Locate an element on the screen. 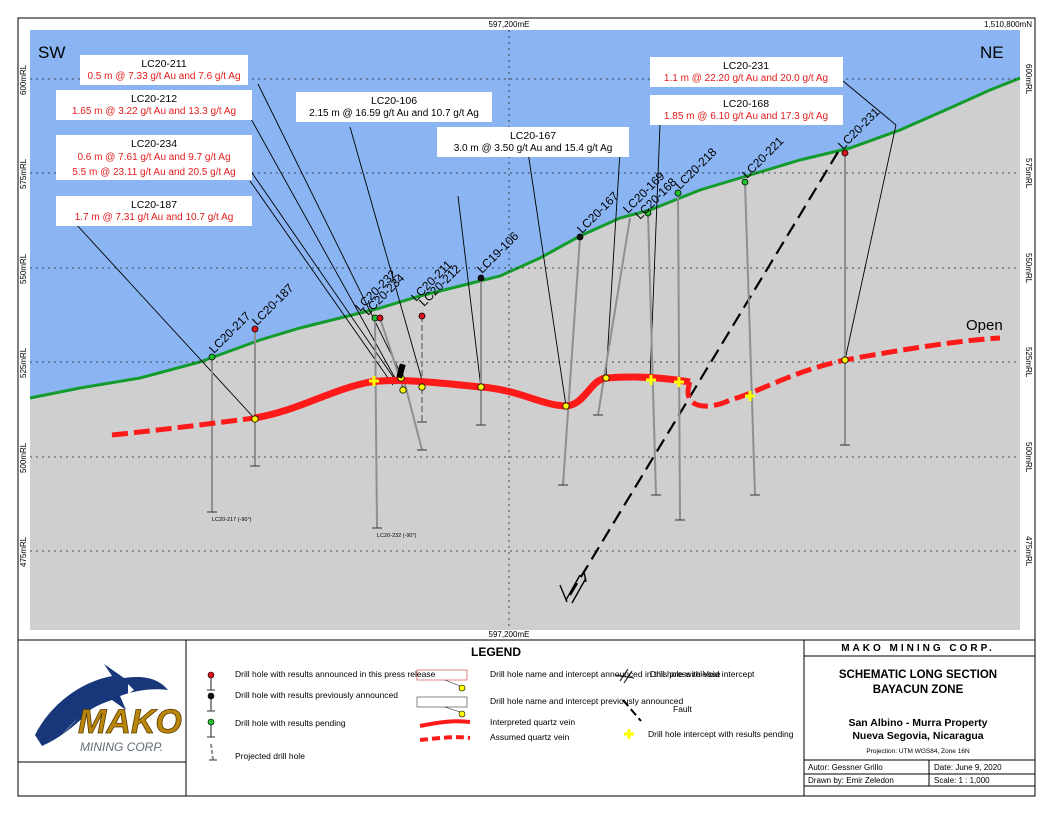  callout-title: LC20-106 is located at coordinates (394, 101).